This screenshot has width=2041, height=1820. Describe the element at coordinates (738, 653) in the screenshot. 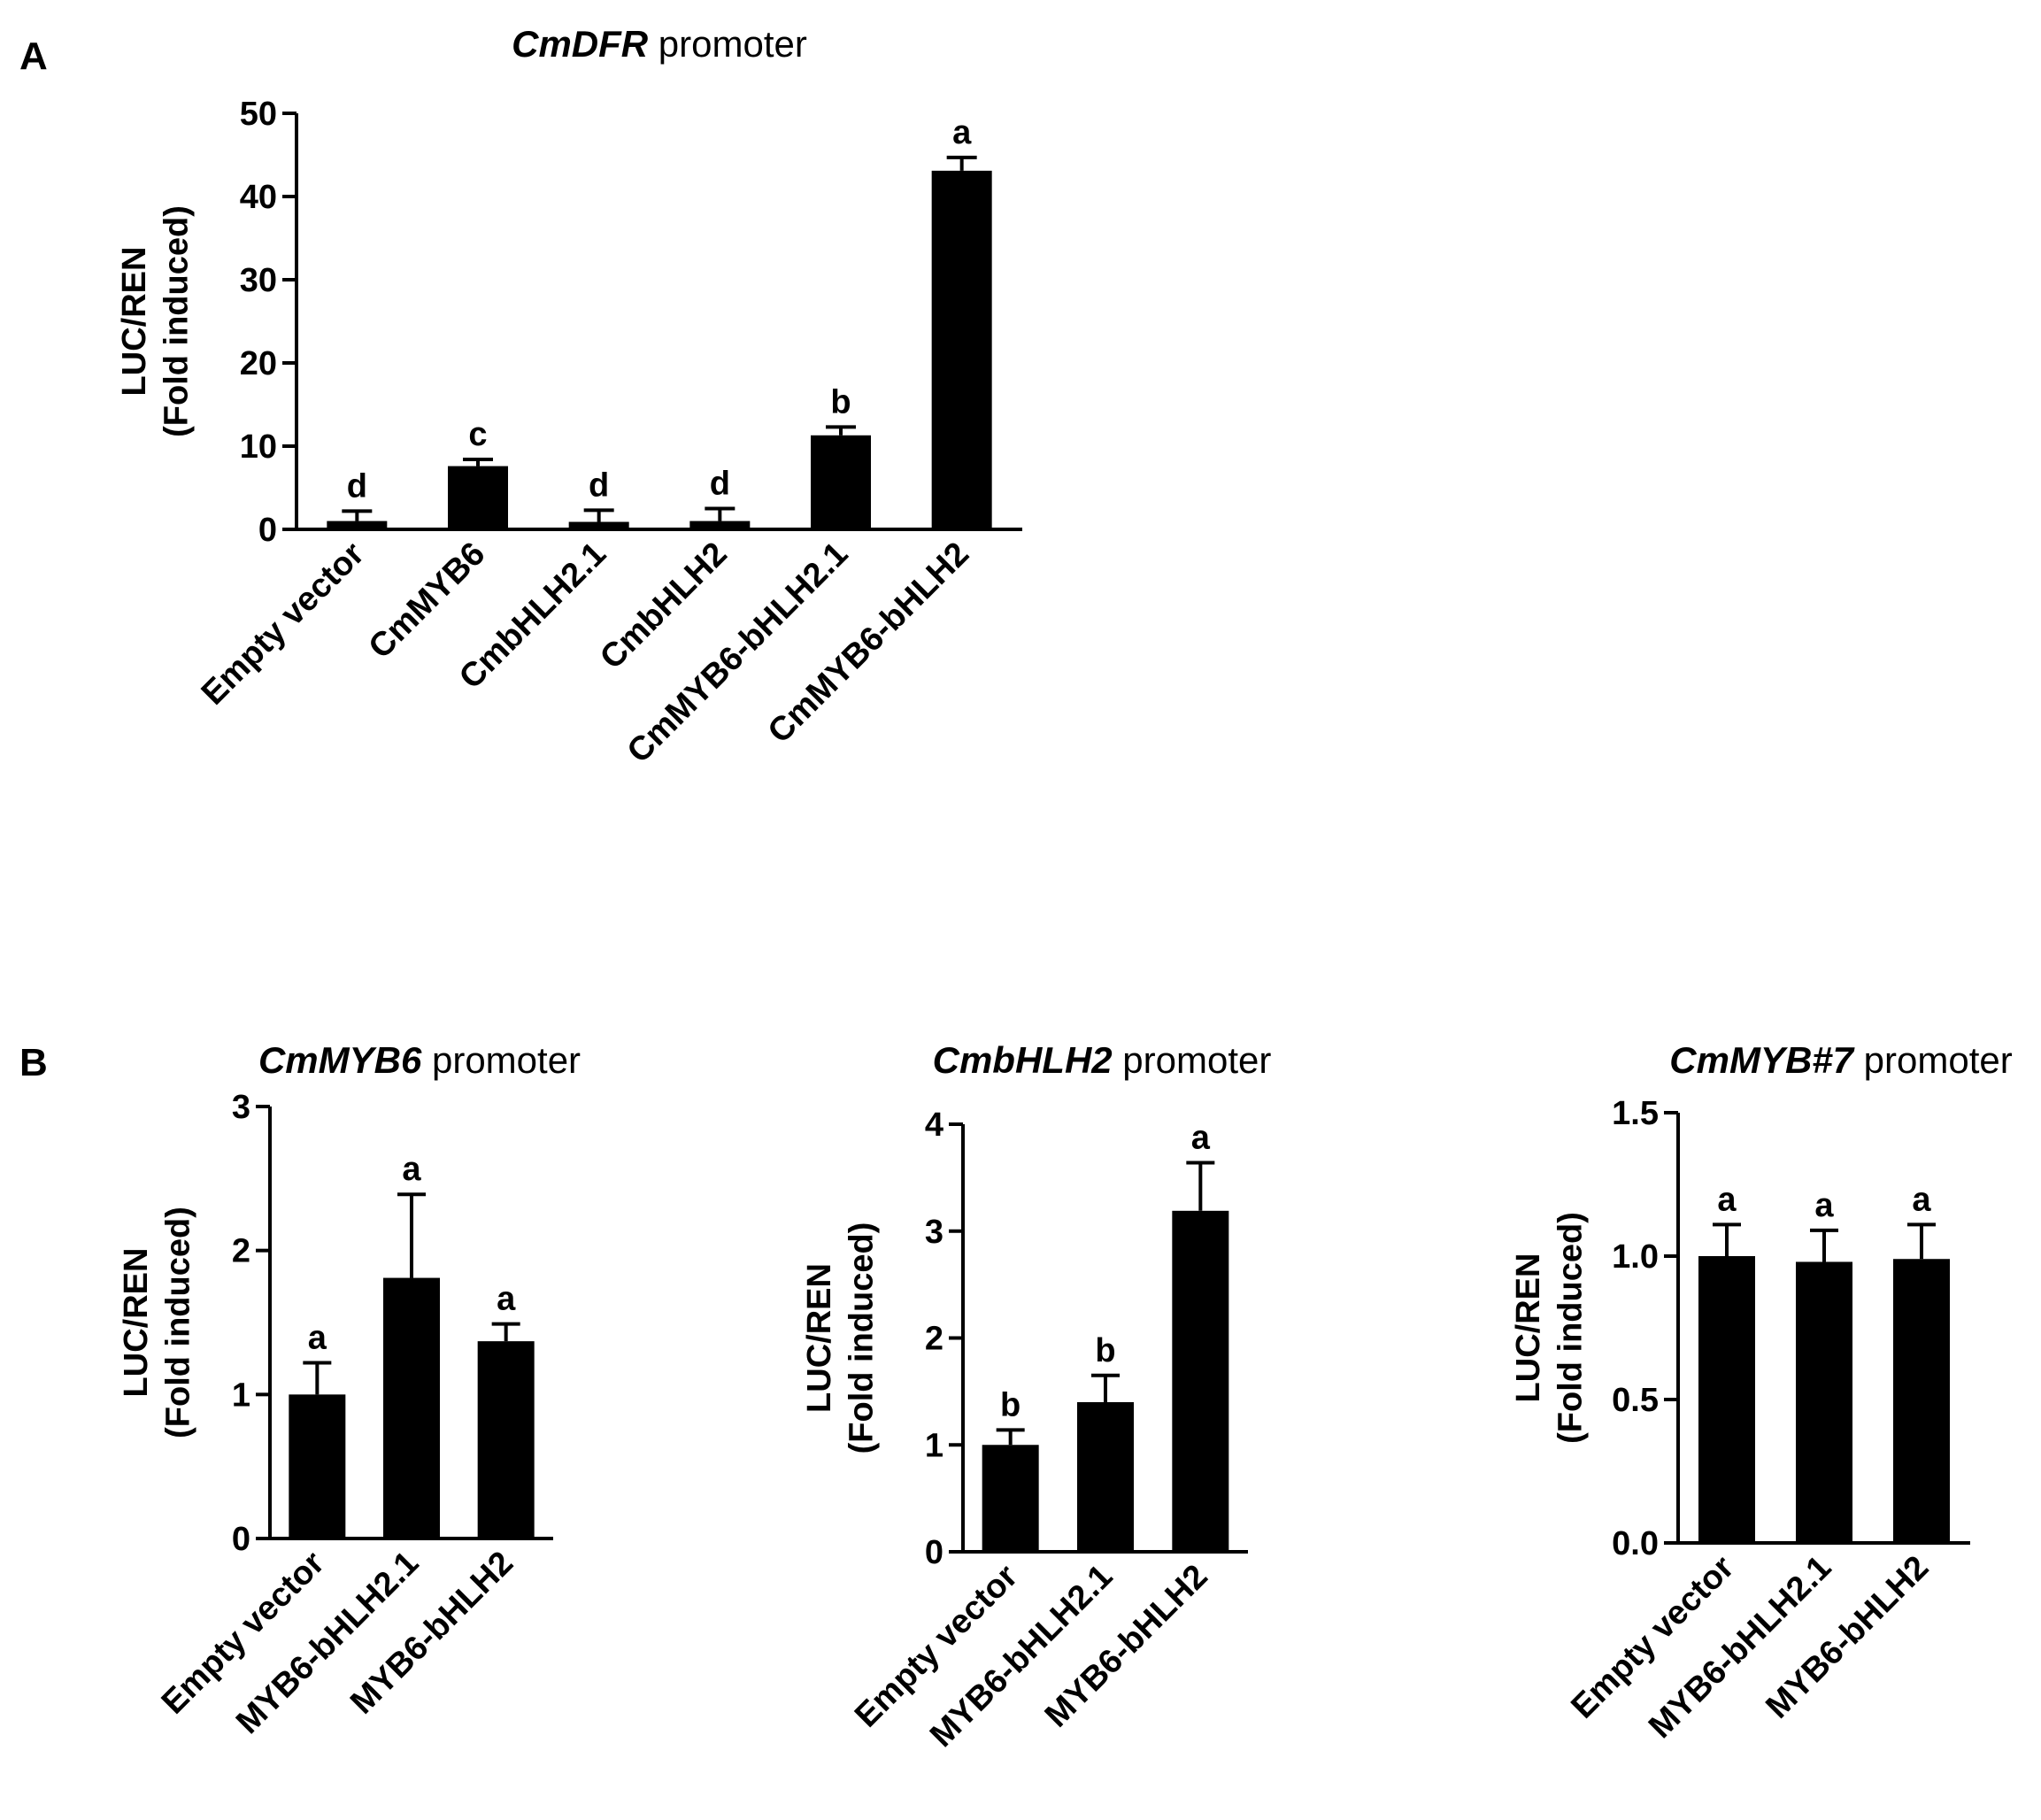

I see `category-label: CmMYB6-bHLH2.1` at that location.